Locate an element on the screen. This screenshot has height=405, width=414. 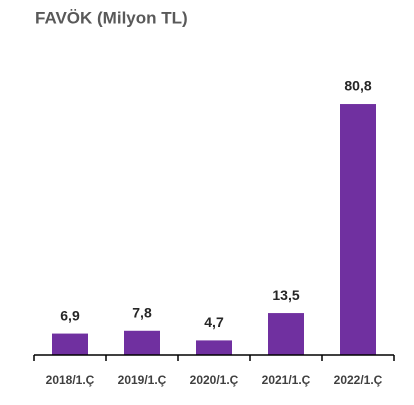
value-label: 13,5 is located at coordinates (285, 295).